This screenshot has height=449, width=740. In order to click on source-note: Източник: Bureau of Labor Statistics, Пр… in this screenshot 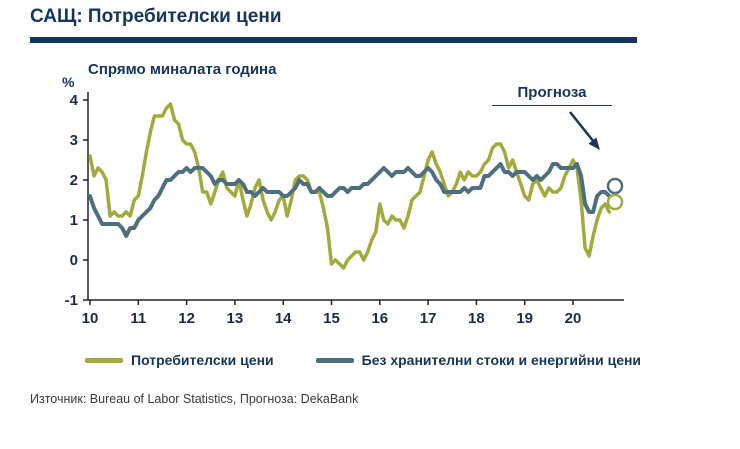, I will do `click(194, 399)`.